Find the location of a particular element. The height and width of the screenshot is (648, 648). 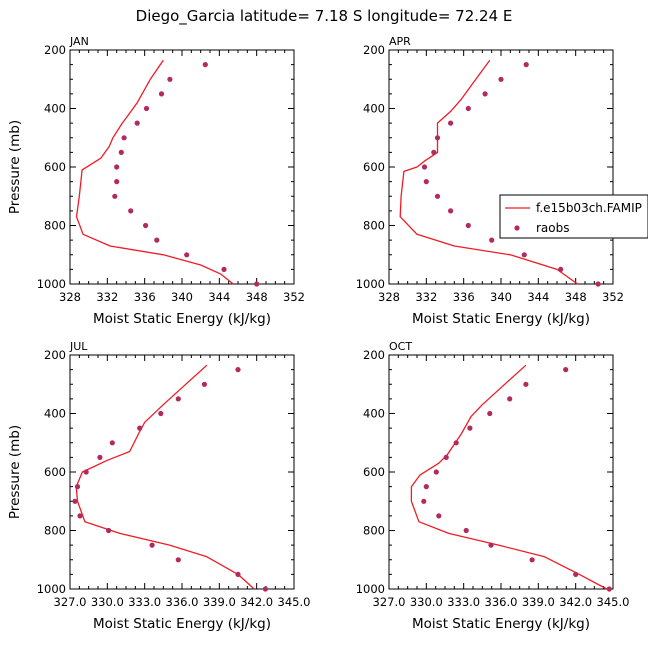

plot-frame-jan is located at coordinates (182, 167).